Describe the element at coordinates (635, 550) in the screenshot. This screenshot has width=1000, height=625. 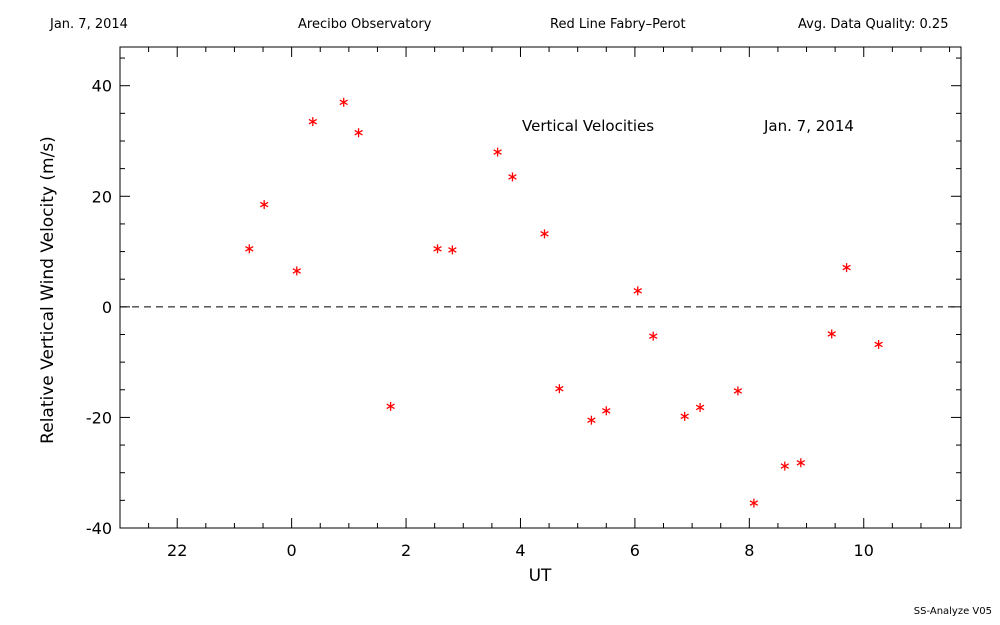
I see `x-tick-label: 6` at that location.